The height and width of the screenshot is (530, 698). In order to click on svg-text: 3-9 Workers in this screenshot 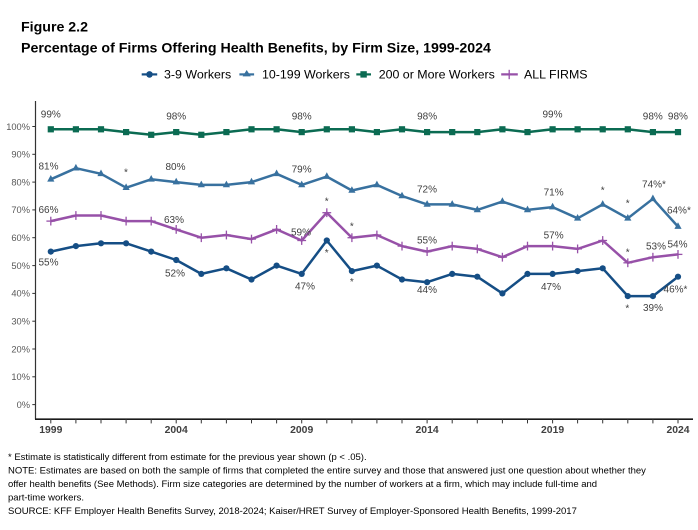, I will do `click(197, 75)`.